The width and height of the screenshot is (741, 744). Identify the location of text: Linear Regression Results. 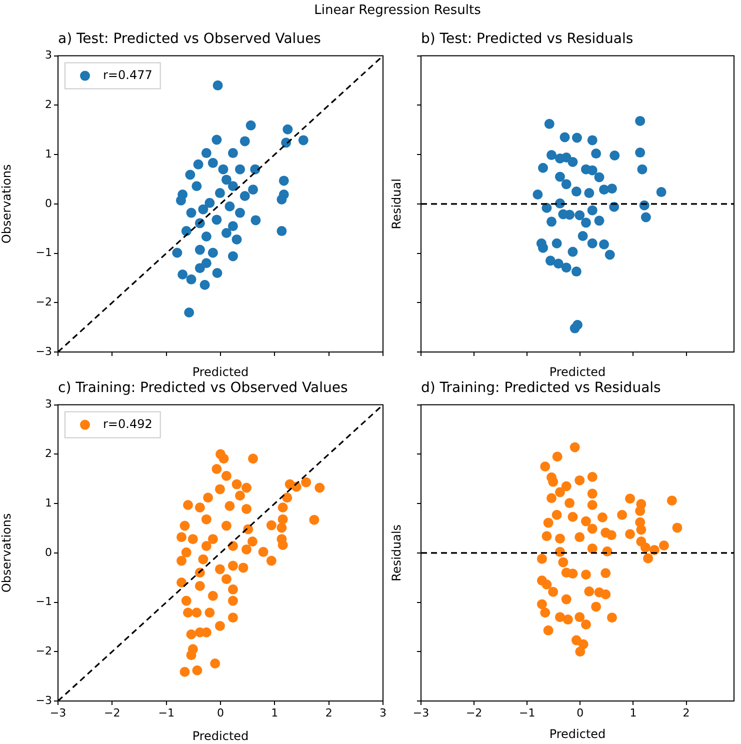
(397, 10).